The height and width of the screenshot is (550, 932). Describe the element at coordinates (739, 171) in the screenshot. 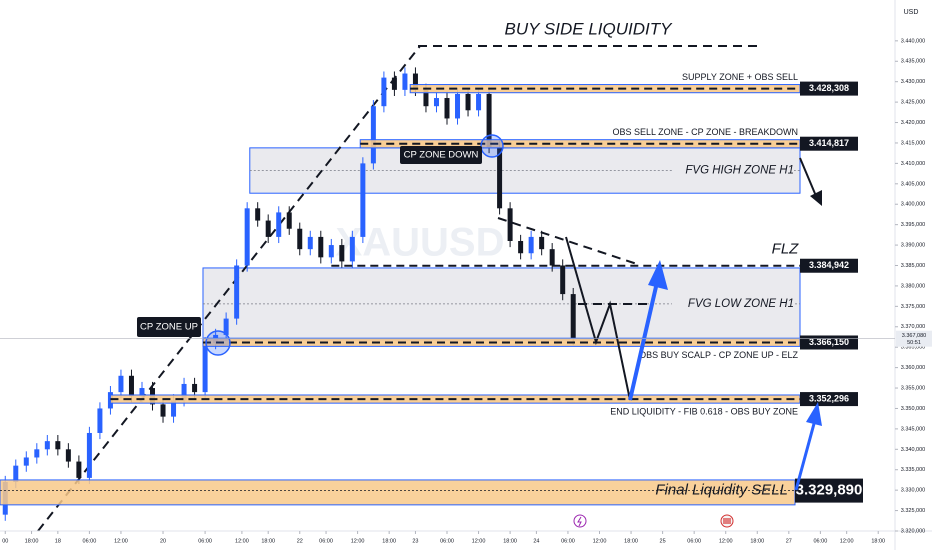

I see `zone-text: FVG HIGH ZONE H1` at that location.